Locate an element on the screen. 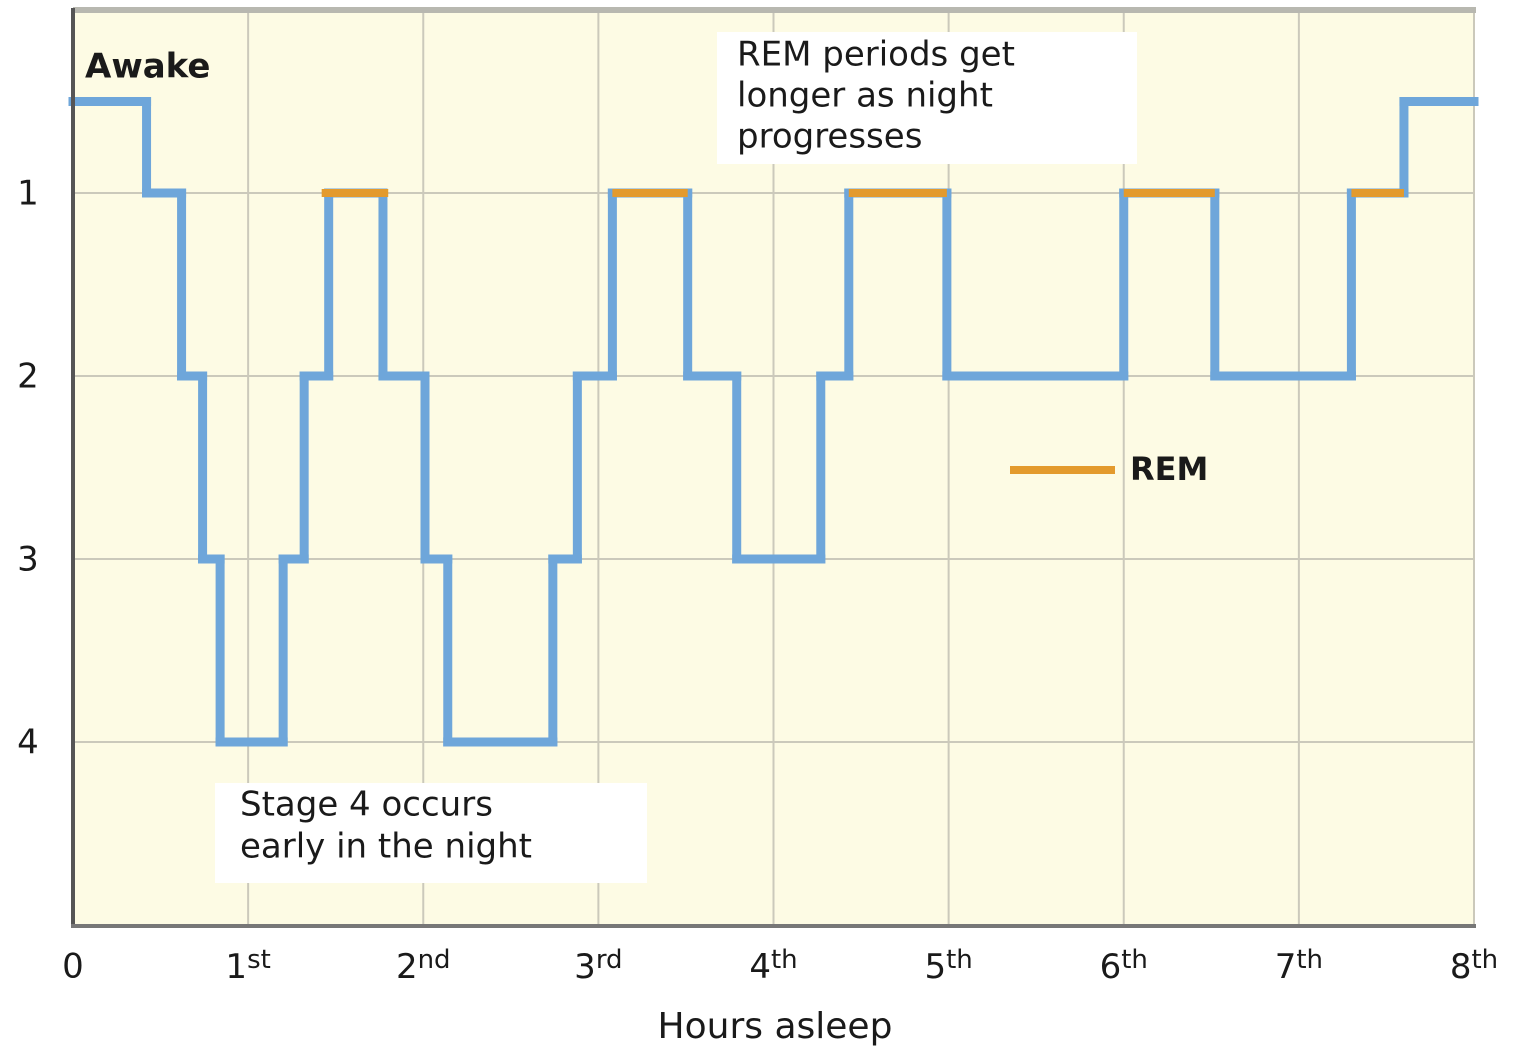 This screenshot has height=1053, width=1531. legend-label: REM is located at coordinates (1169, 469).